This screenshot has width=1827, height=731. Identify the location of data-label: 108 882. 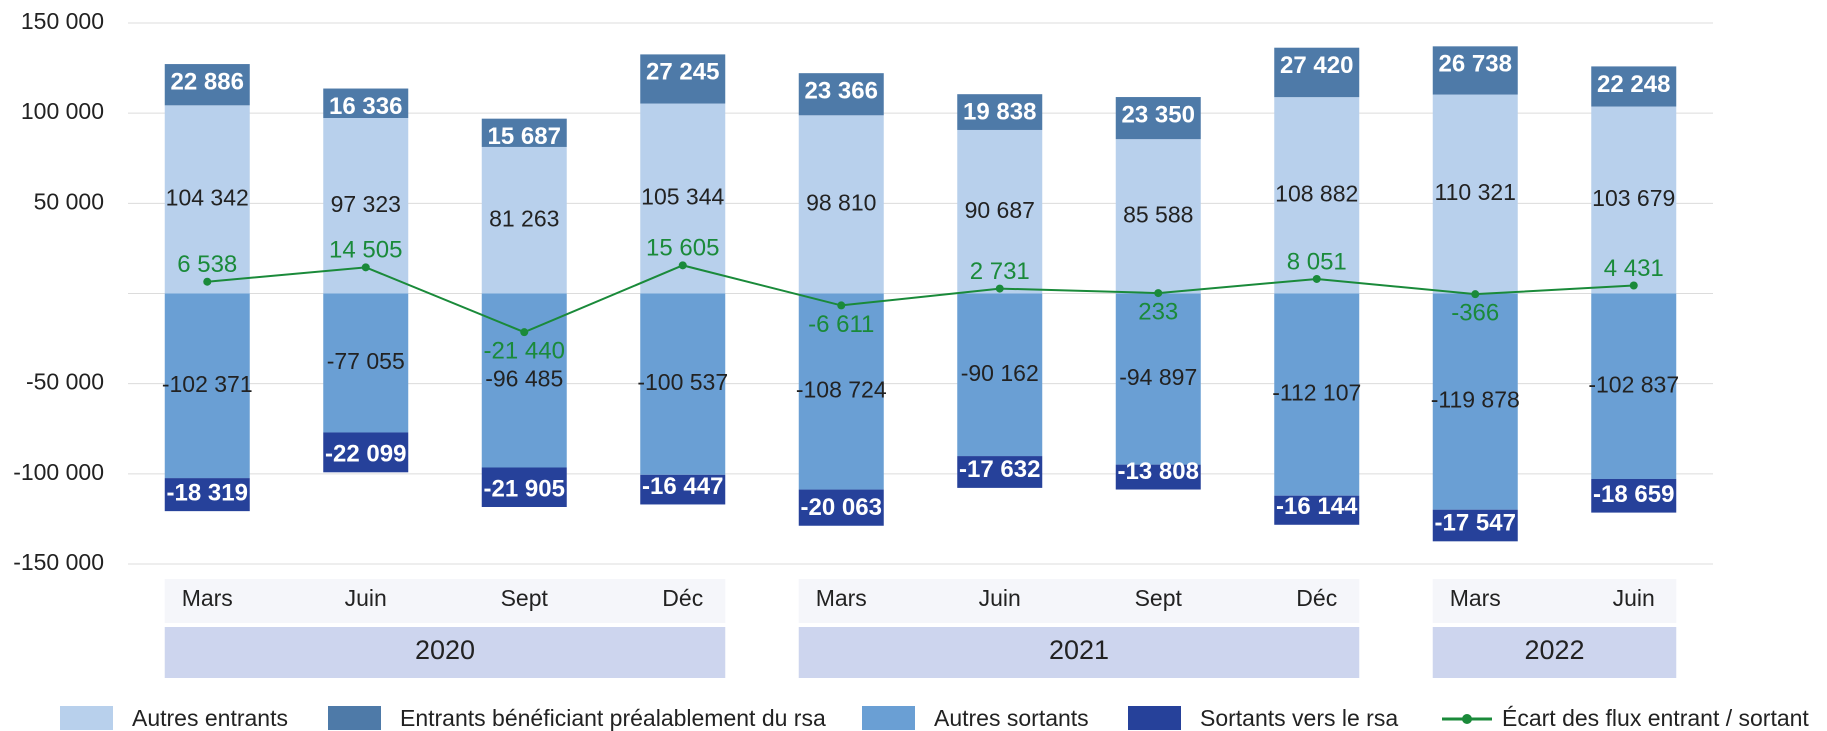
(1316, 193).